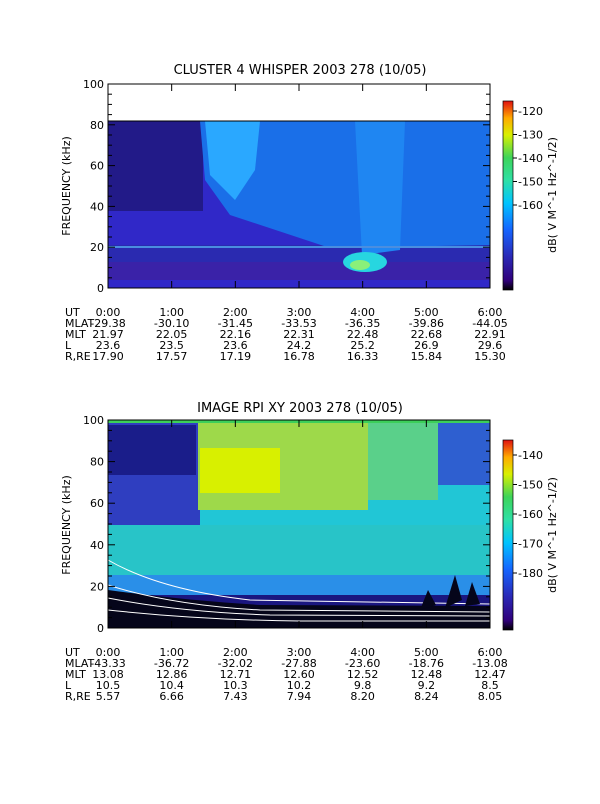 The height and width of the screenshot is (804, 600). What do you see at coordinates (362, 663) in the screenshot?
I see `ephemeris-value: -23.60` at bounding box center [362, 663].